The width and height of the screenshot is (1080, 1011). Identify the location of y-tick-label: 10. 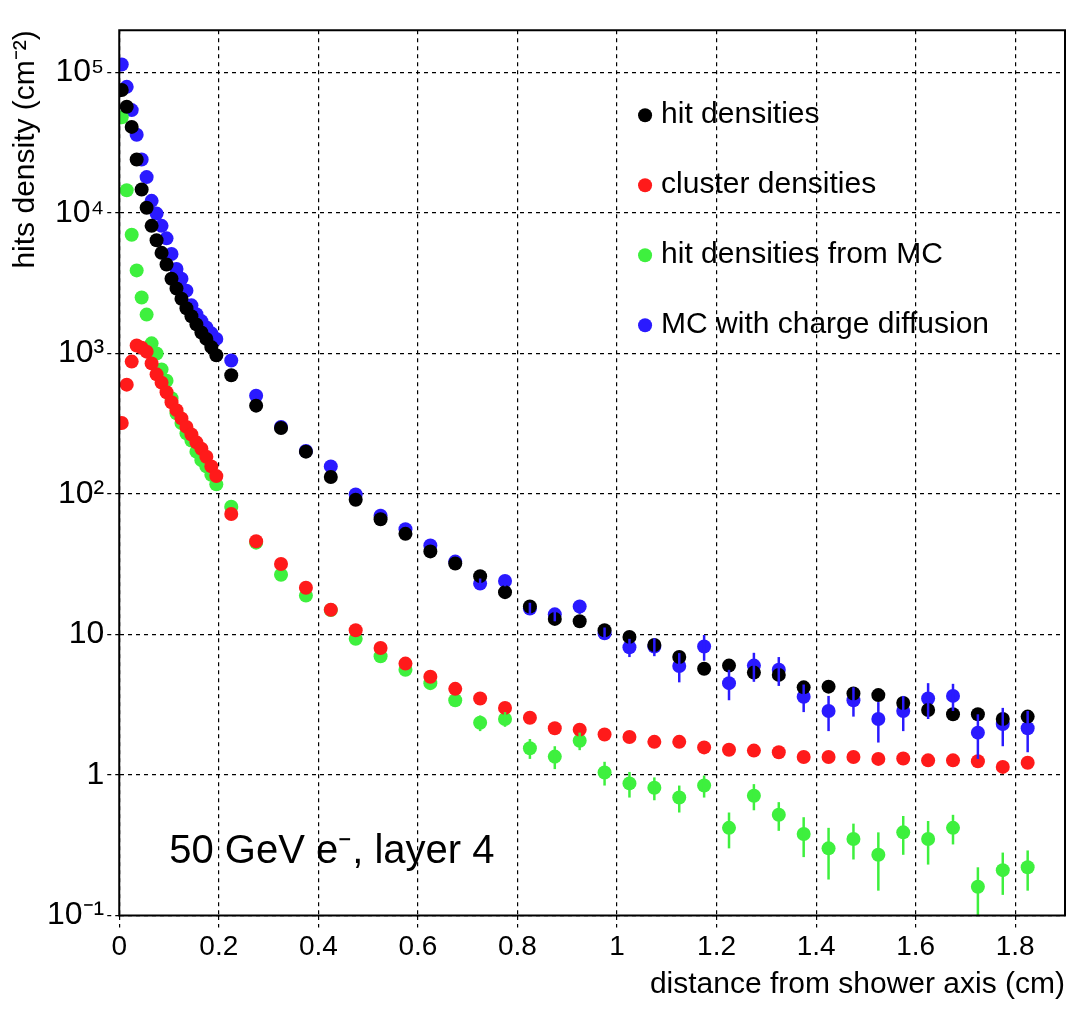
(86, 632).